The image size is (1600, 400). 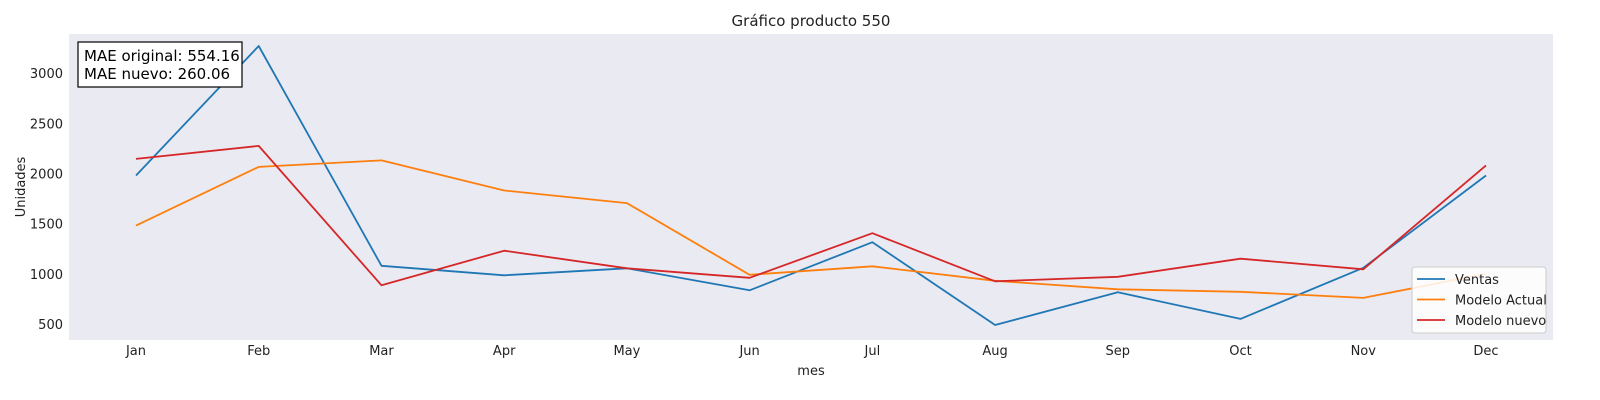 What do you see at coordinates (748, 351) in the screenshot?
I see `x-tick-label: Jun` at bounding box center [748, 351].